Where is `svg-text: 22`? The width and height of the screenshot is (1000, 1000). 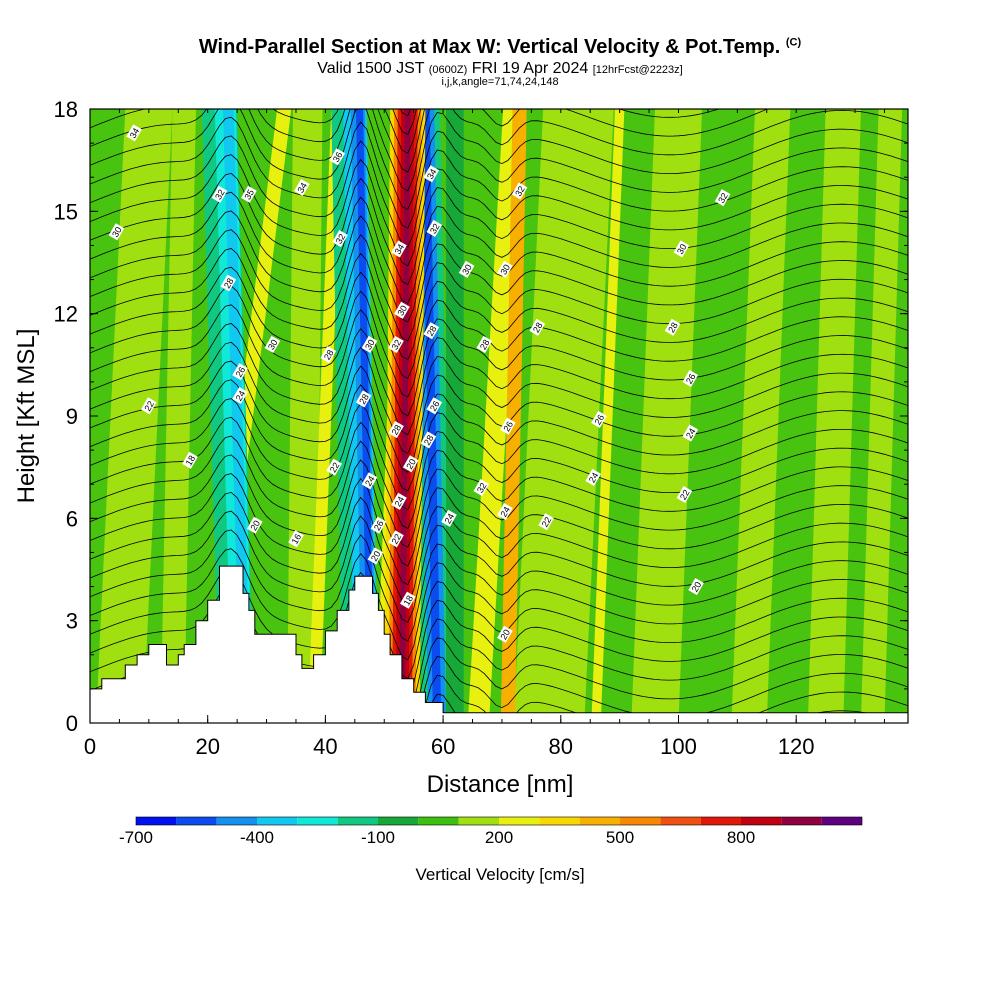
svg-text: 22 is located at coordinates (149, 406).